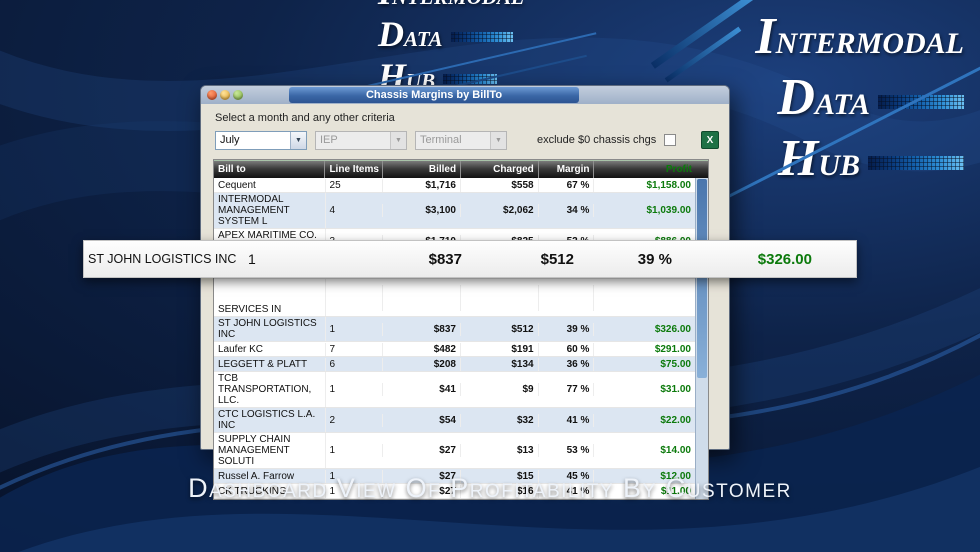 This screenshot has height=552, width=980. What do you see at coordinates (355, 420) in the screenshot?
I see `table-cell: 2` at bounding box center [355, 420].